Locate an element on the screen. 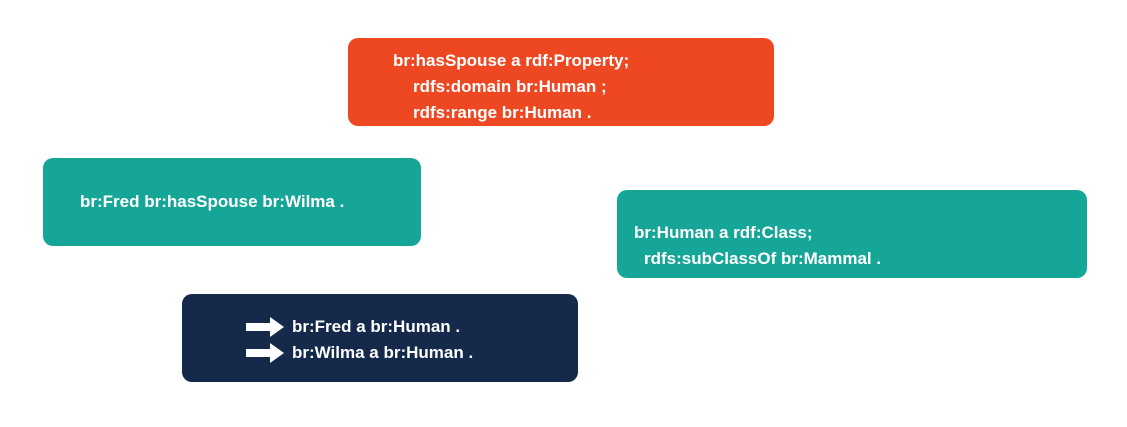 The height and width of the screenshot is (427, 1127). inferred-wilma-text: br:Wilma a br:Human . is located at coordinates (383, 352).